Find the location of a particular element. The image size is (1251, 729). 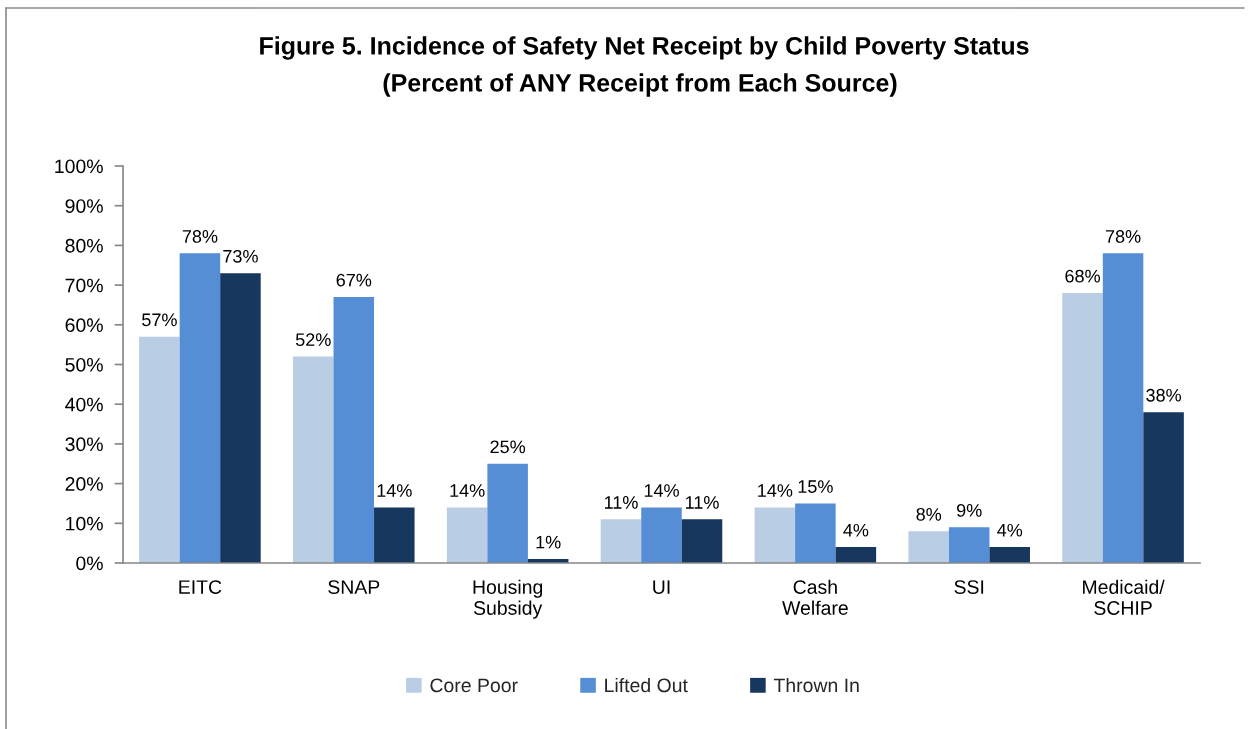

legend-label: Core Poor is located at coordinates (474, 685).